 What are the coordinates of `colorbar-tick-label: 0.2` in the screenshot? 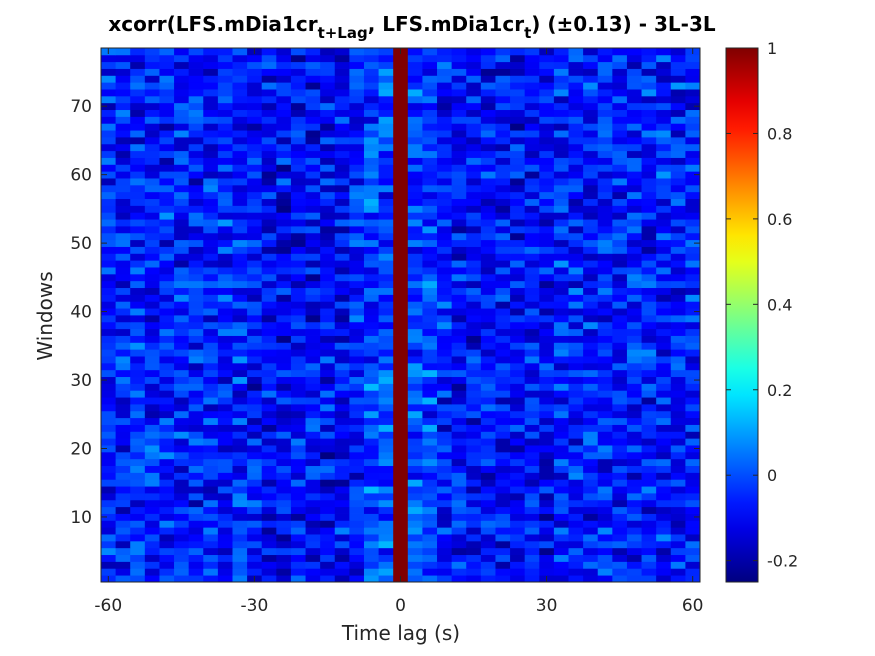 It's located at (779, 390).